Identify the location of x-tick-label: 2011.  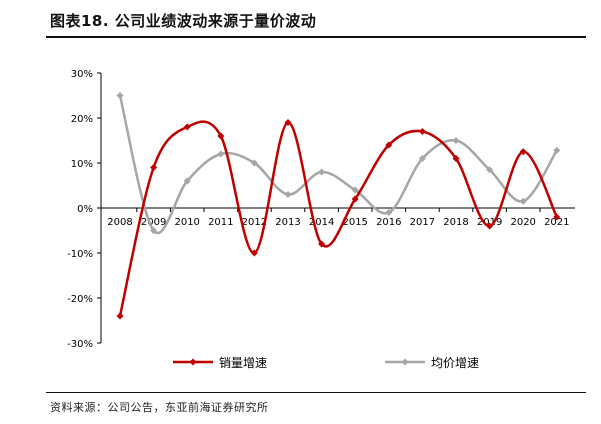
(220, 222).